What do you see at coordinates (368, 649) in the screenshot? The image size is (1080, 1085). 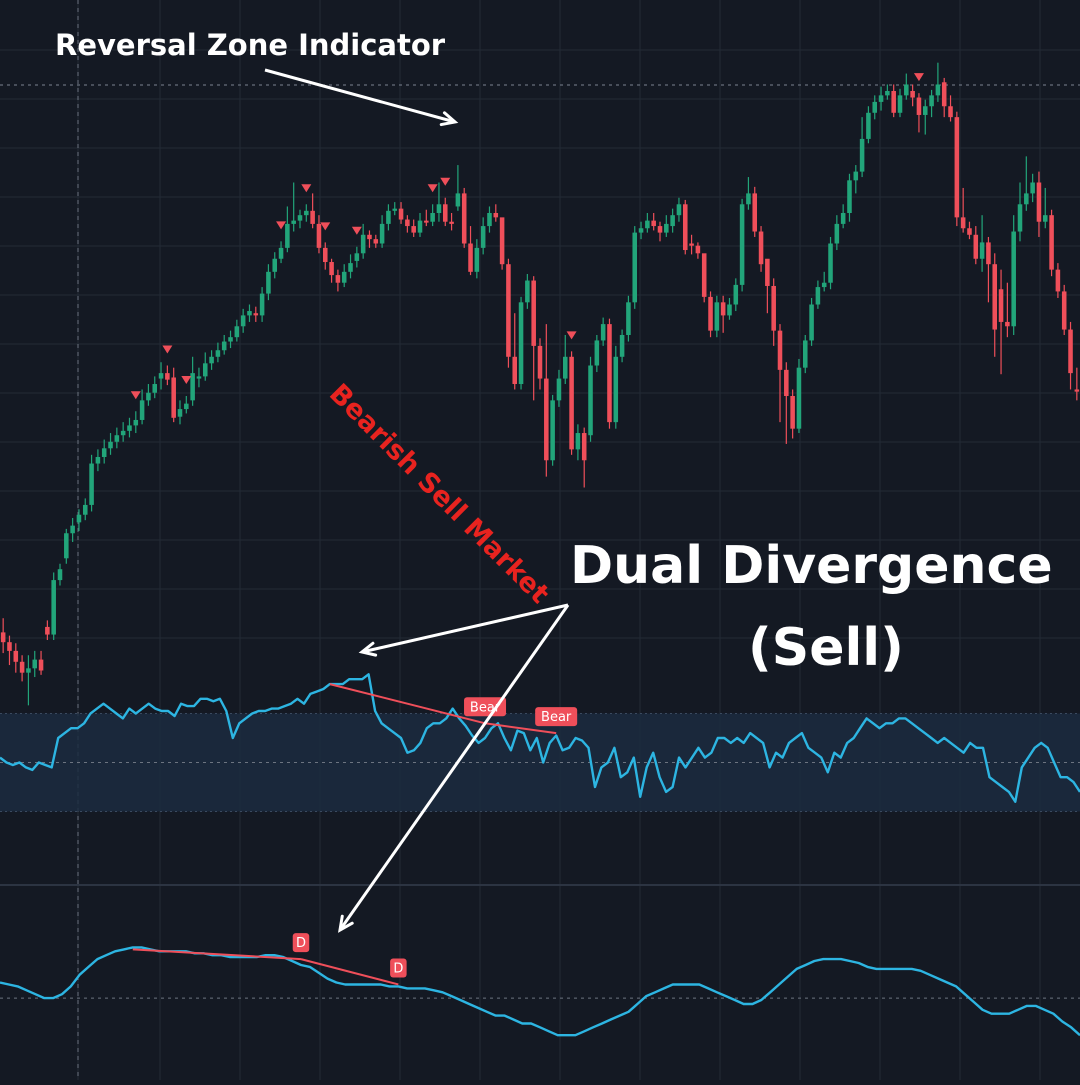 I see `divergence-arrow-upper-head` at bounding box center [368, 649].